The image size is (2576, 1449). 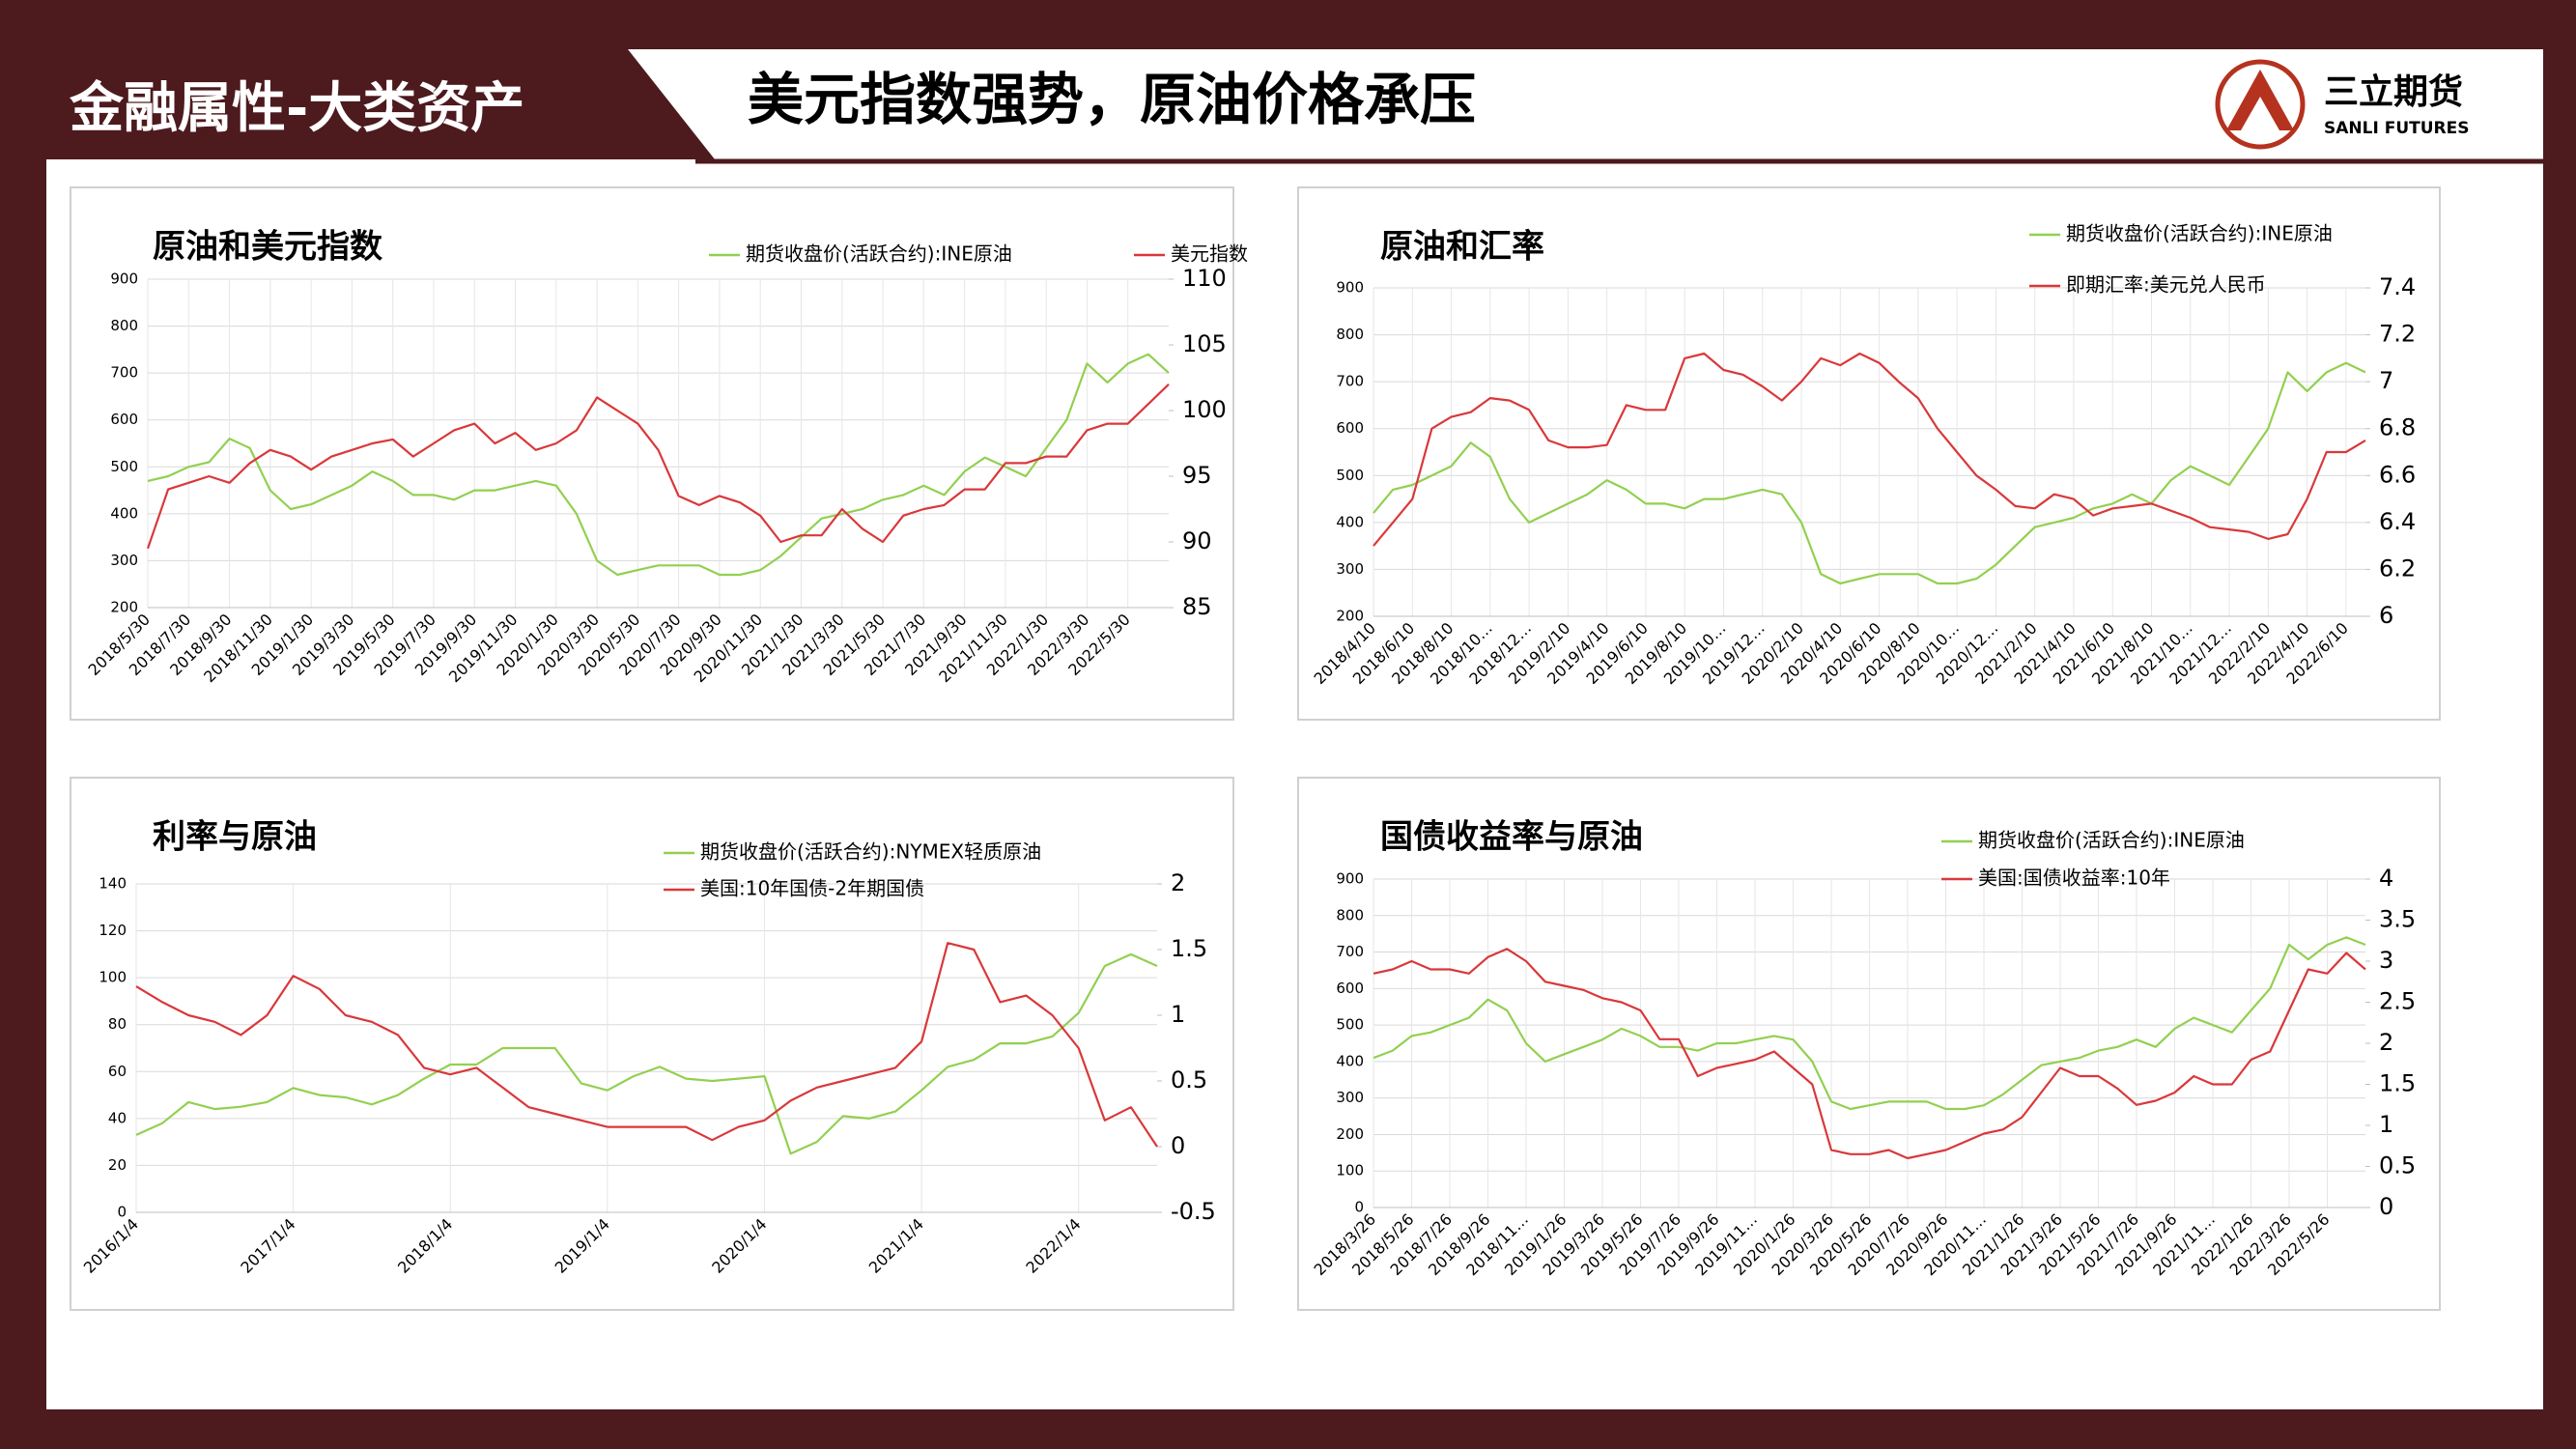 What do you see at coordinates (267, 248) in the screenshot?
I see `chart-title: 原油和美元指数` at bounding box center [267, 248].